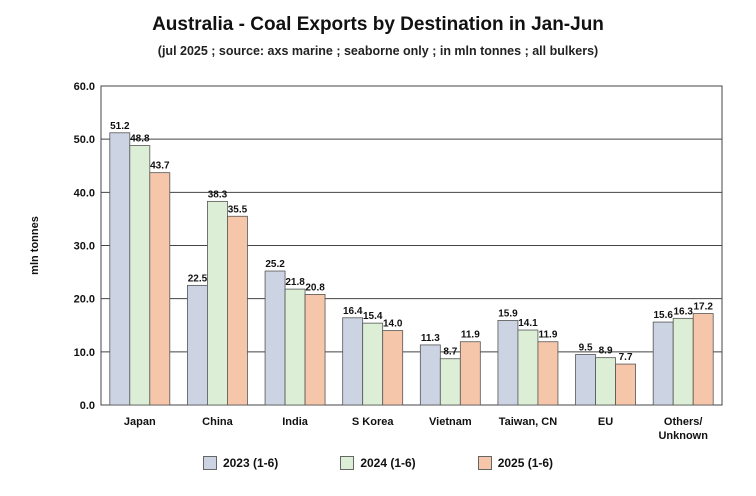  I want to click on legend-swatch-2023, so click(209, 463).